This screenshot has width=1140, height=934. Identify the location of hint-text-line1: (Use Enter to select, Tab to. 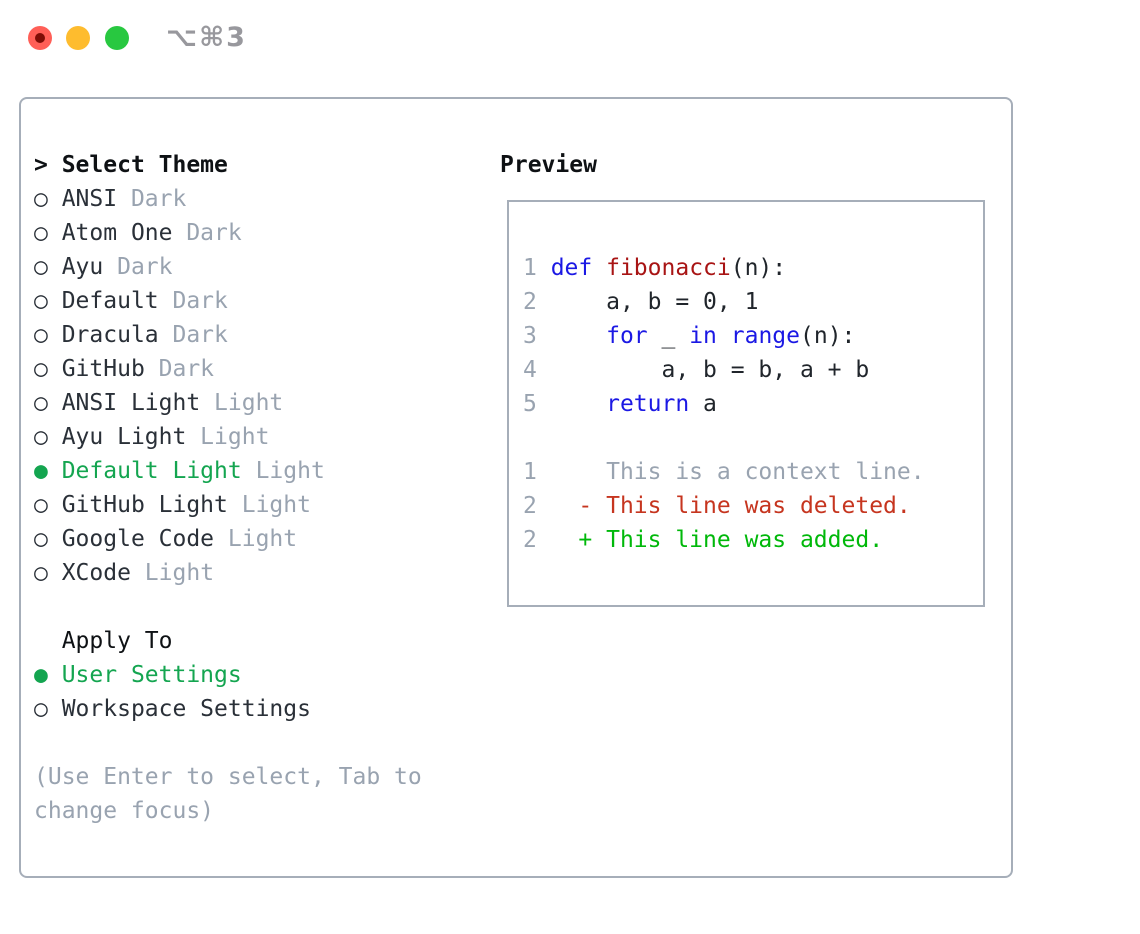
(228, 777).